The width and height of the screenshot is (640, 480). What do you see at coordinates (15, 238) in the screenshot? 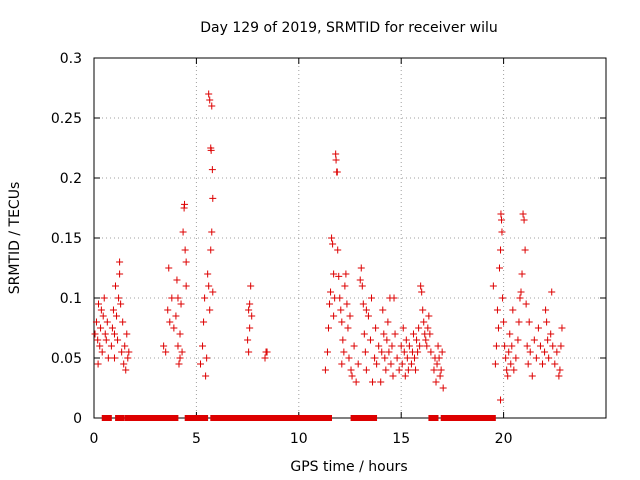
I see `y-axis-label: SRMTID / TECUs` at bounding box center [15, 238].